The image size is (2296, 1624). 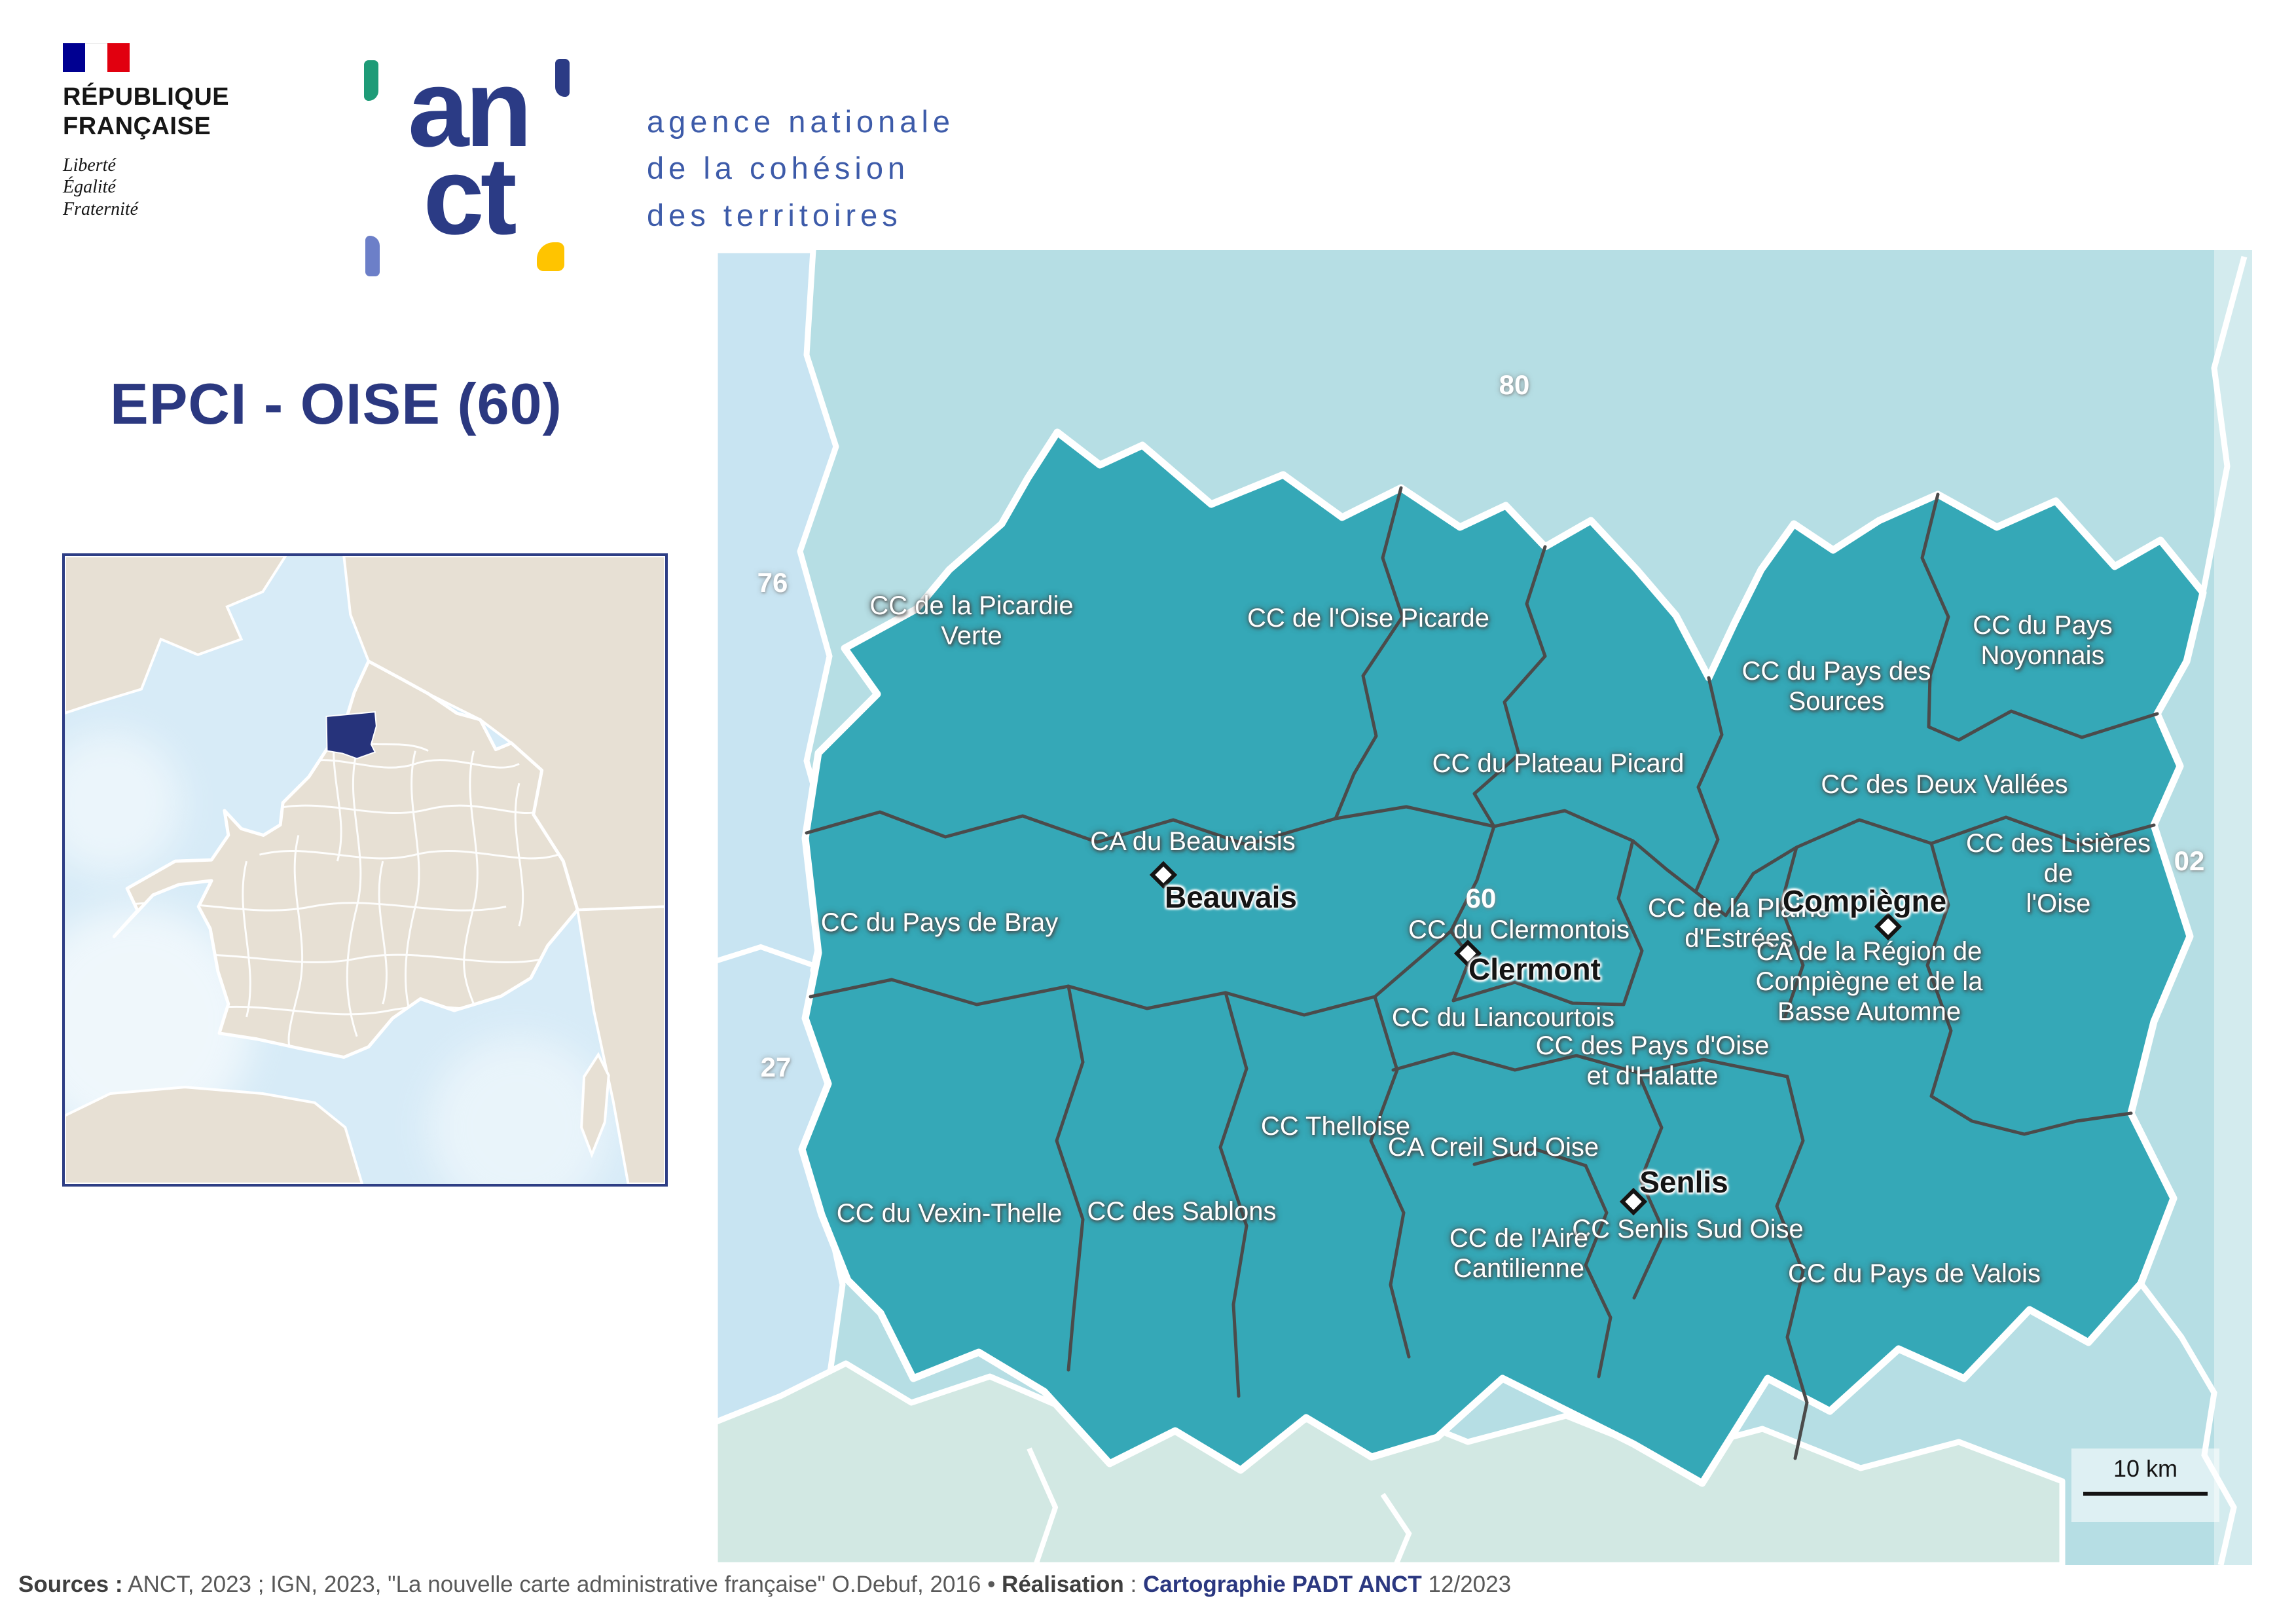 What do you see at coordinates (96, 57) in the screenshot?
I see `french-flag-icon` at bounding box center [96, 57].